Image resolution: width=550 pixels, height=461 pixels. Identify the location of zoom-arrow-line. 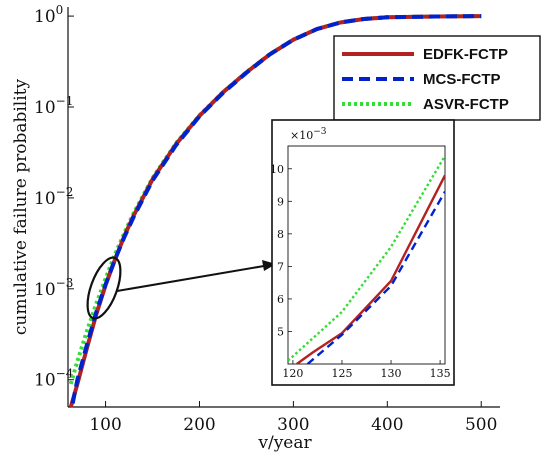
(190, 278).